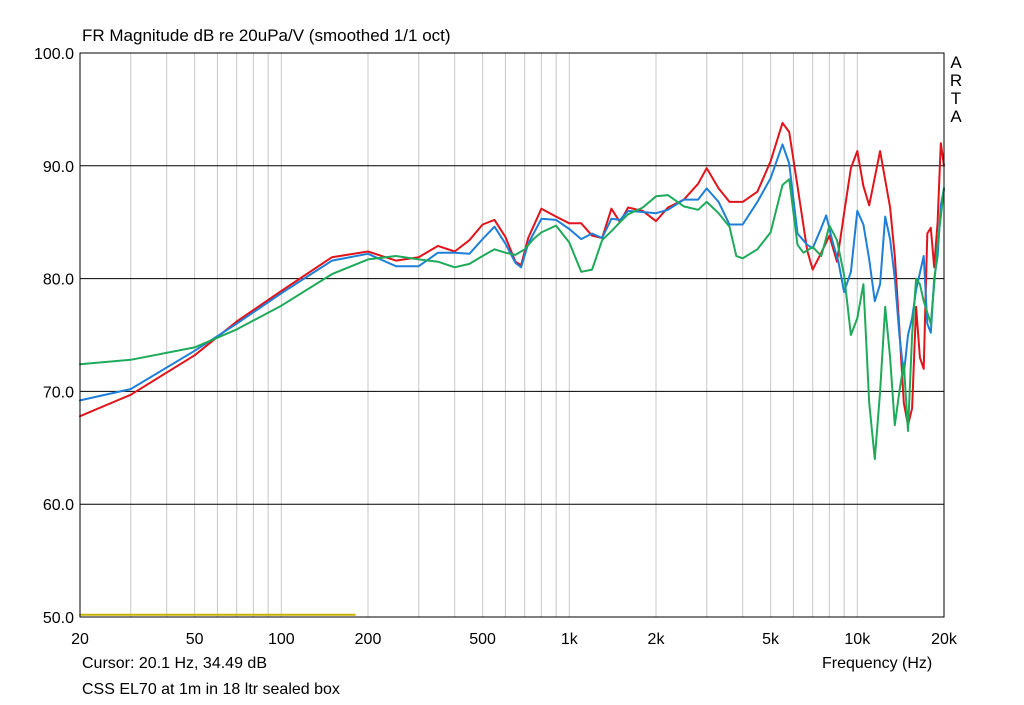  What do you see at coordinates (58, 392) in the screenshot?
I see `y-tick-label: 70.0` at bounding box center [58, 392].